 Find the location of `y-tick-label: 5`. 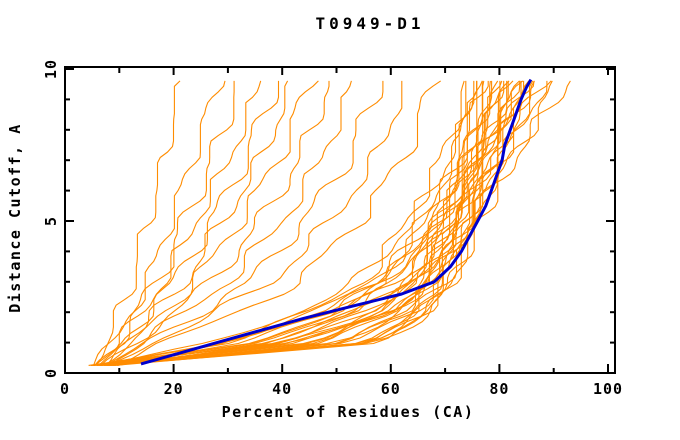

y-tick-label: 5 is located at coordinates (51, 221).